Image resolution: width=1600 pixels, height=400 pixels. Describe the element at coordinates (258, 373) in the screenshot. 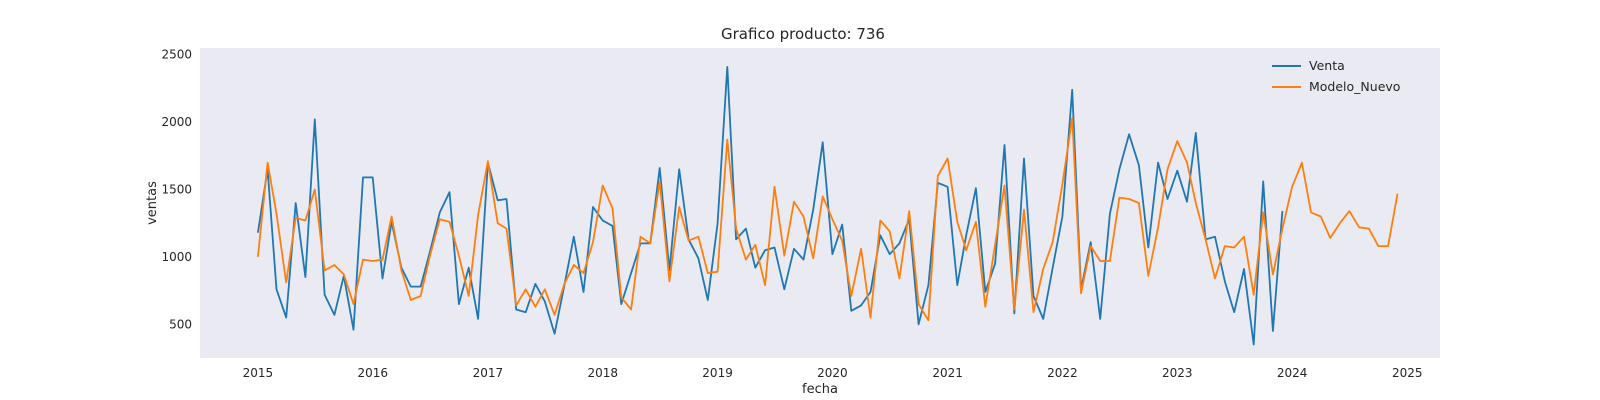

I see `x-tick-label: 2015` at that location.